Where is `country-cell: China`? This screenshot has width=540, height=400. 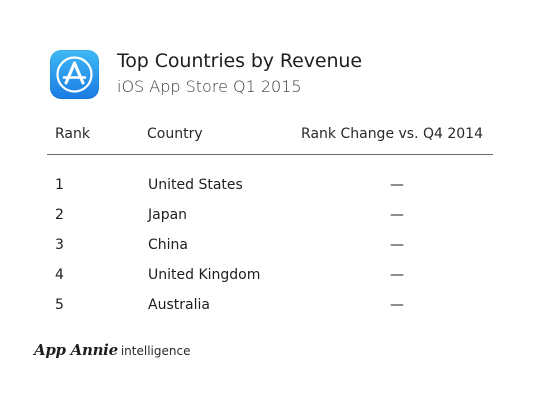 country-cell: China is located at coordinates (168, 245).